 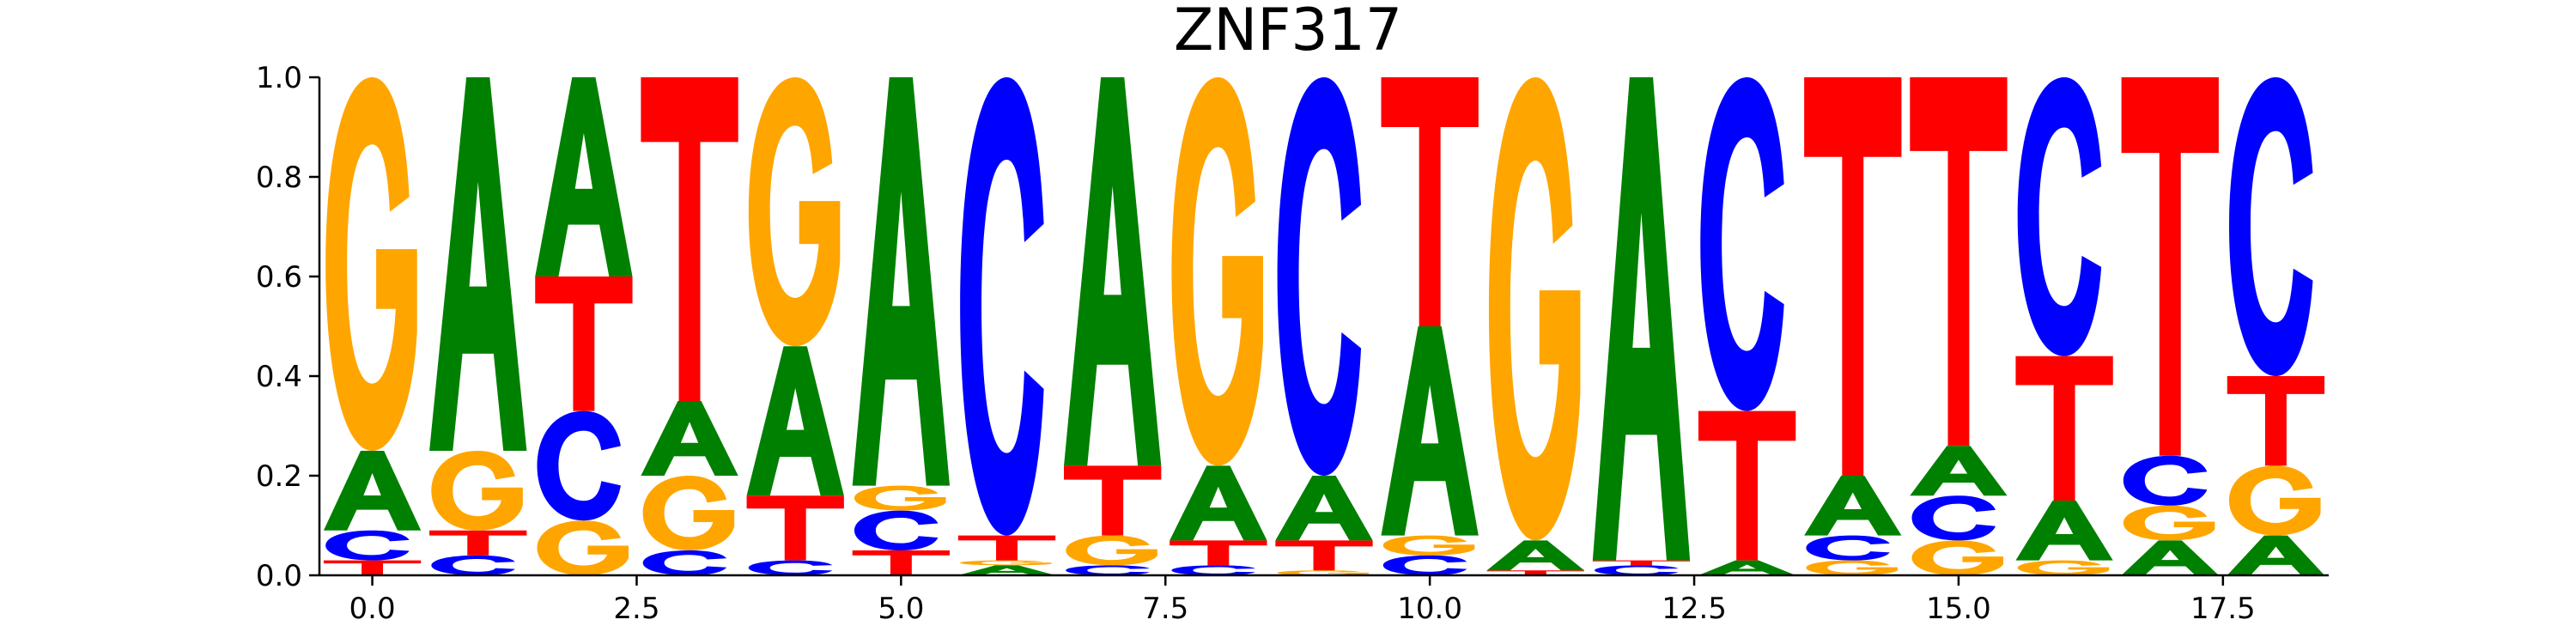 I want to click on chart-title: ZNF317, so click(x=1288, y=32).